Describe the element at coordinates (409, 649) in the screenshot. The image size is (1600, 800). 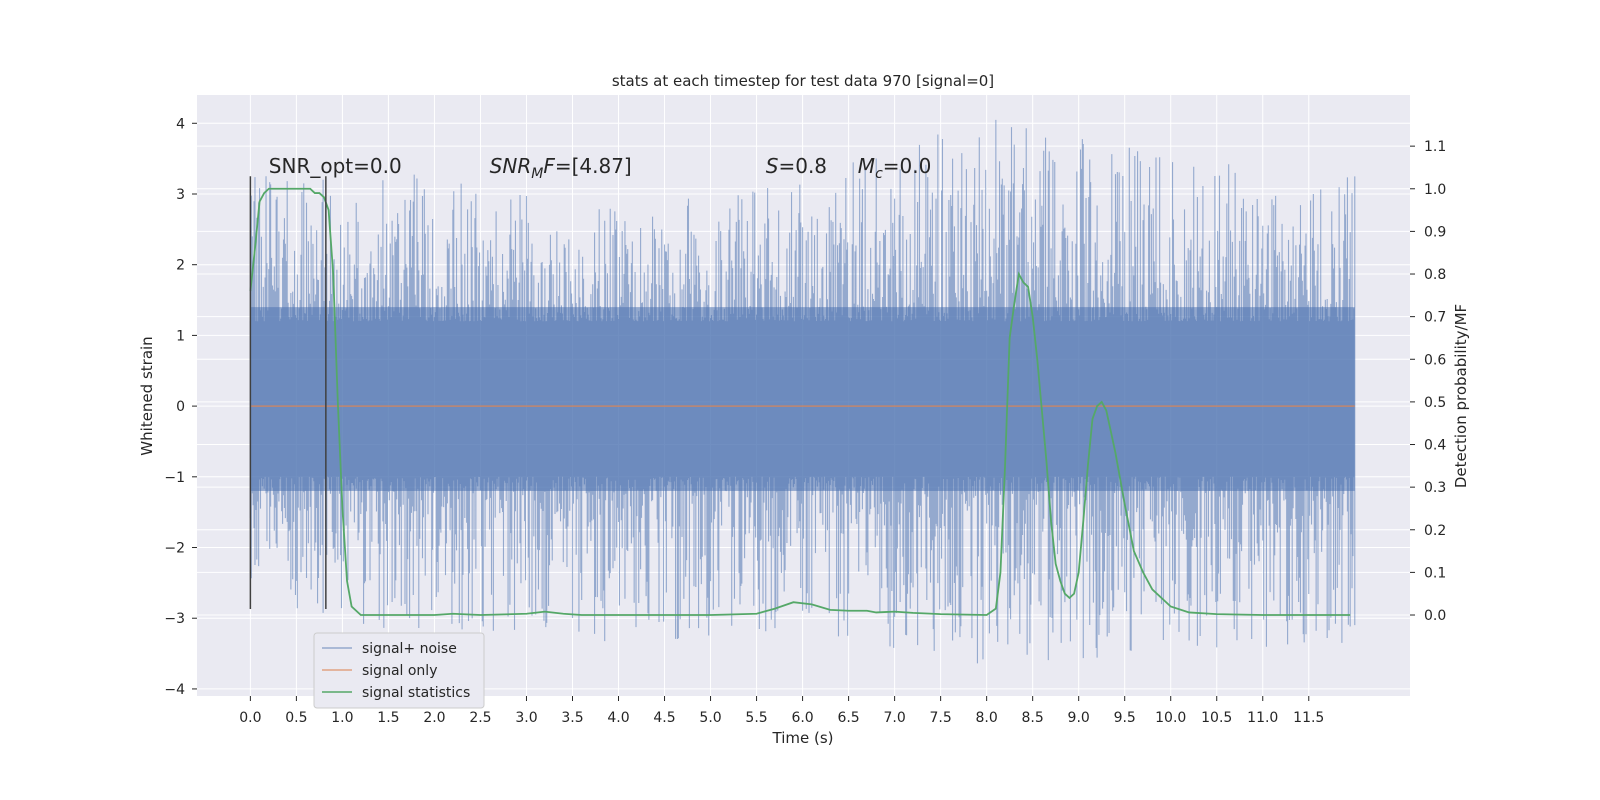
I see `legend-label-noise: signal+ noise` at that location.